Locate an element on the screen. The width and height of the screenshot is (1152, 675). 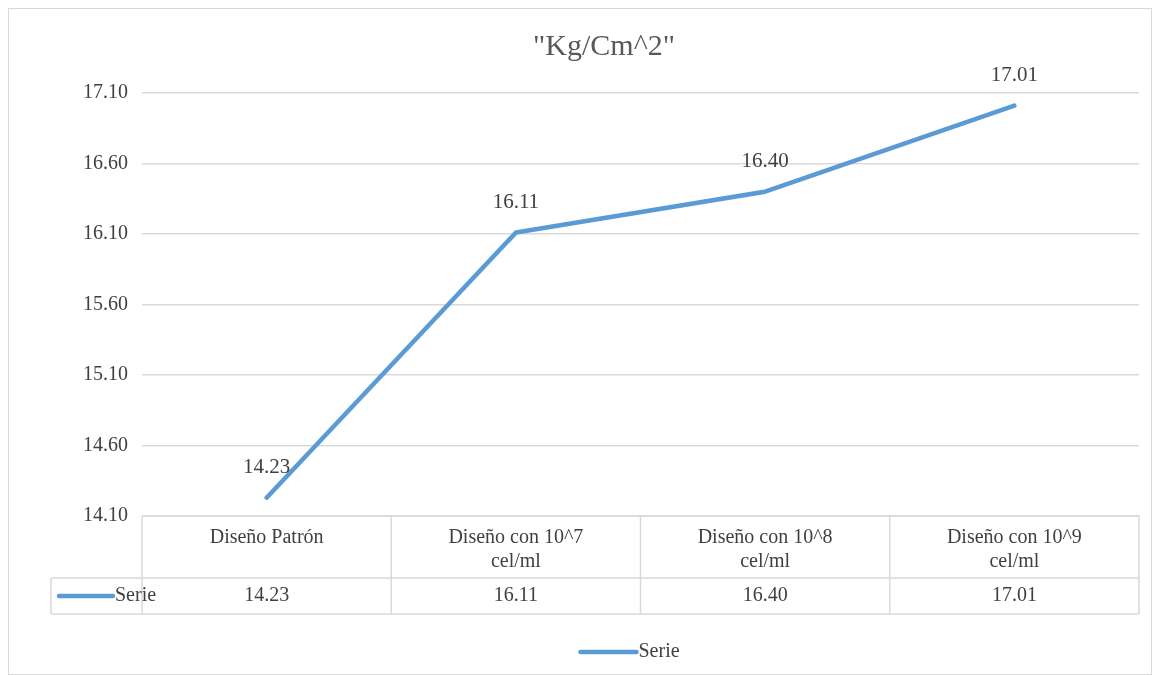
chart-title: "Kg/Cm^2" is located at coordinates (604, 44).